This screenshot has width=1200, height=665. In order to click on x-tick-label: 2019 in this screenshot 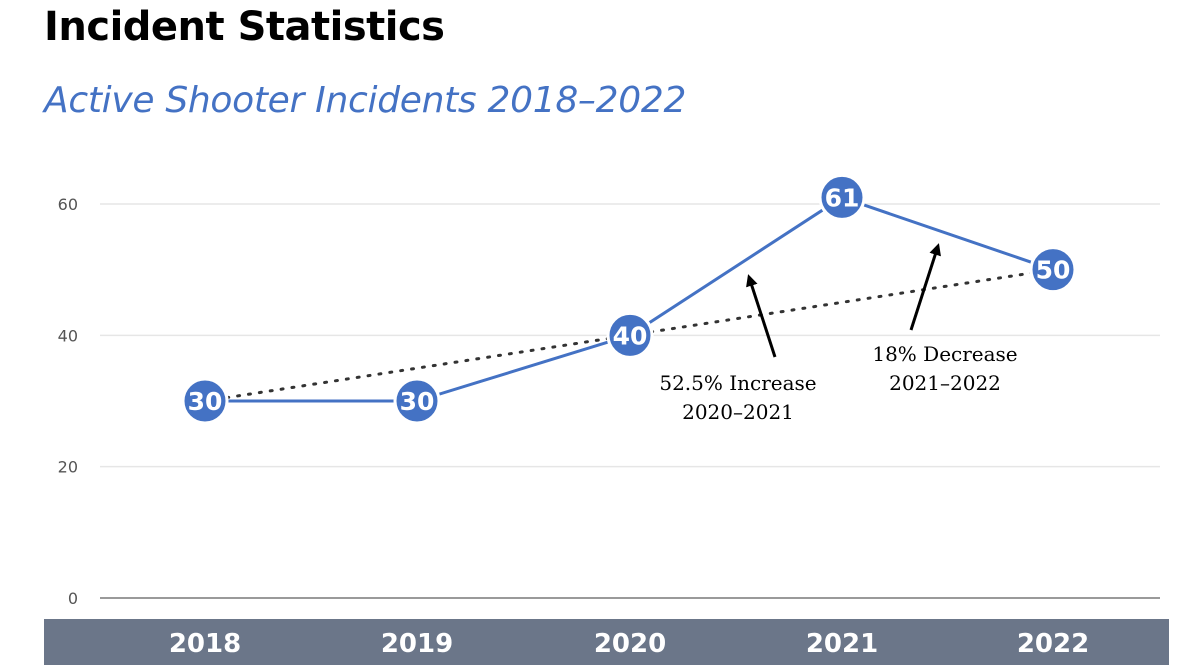, I will do `click(417, 644)`.